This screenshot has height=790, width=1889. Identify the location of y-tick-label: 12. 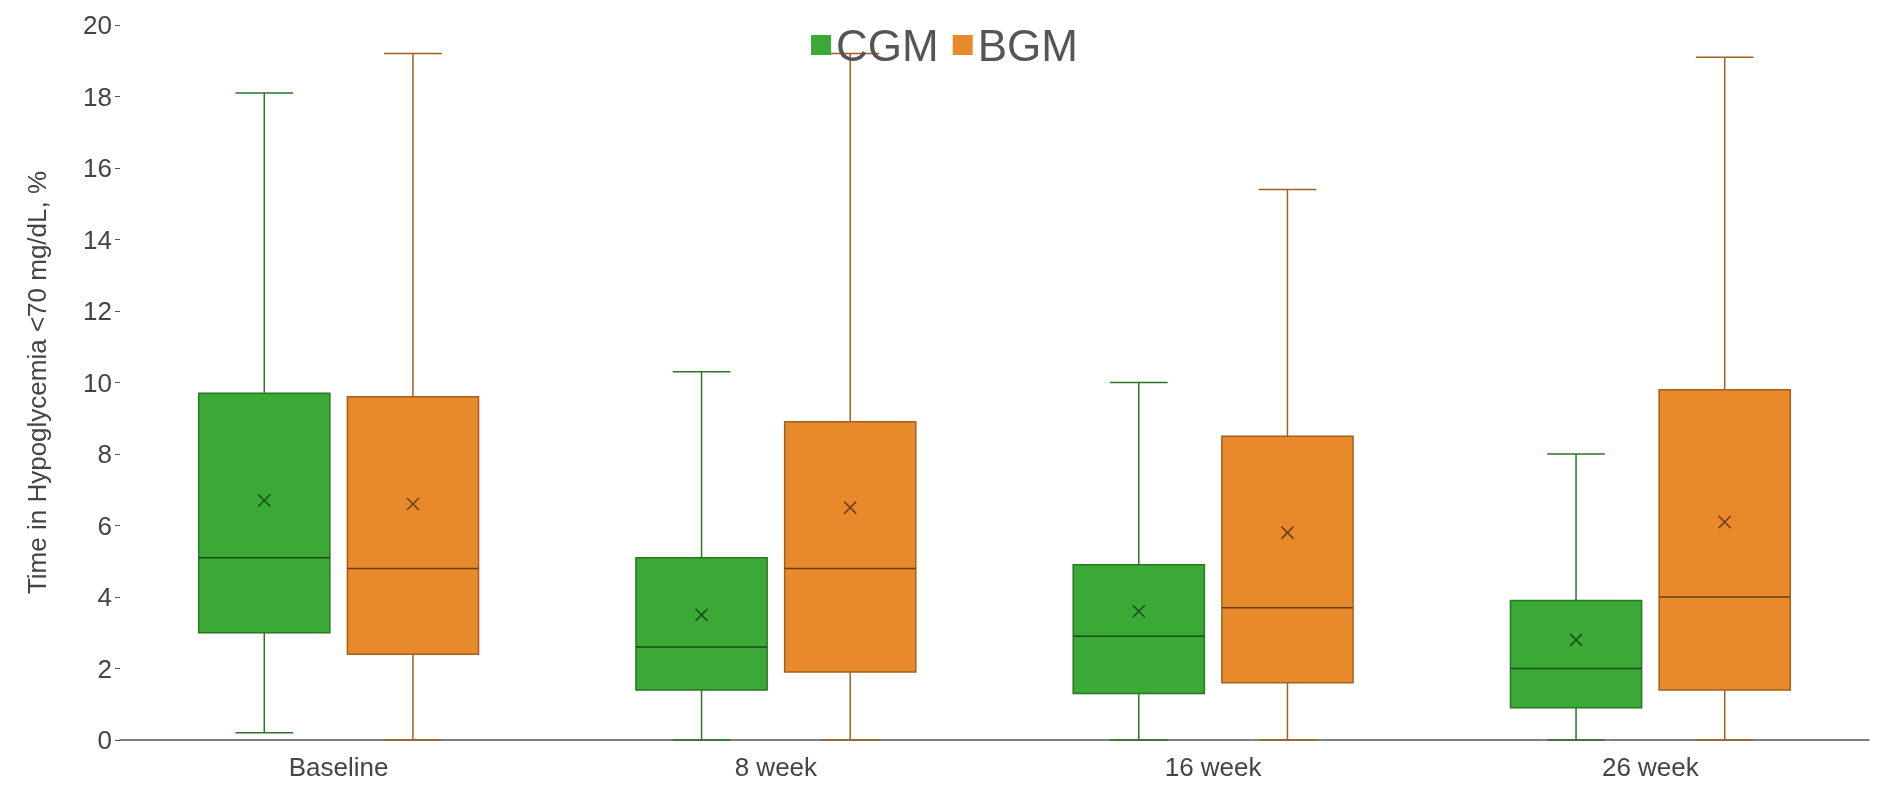
(97, 311).